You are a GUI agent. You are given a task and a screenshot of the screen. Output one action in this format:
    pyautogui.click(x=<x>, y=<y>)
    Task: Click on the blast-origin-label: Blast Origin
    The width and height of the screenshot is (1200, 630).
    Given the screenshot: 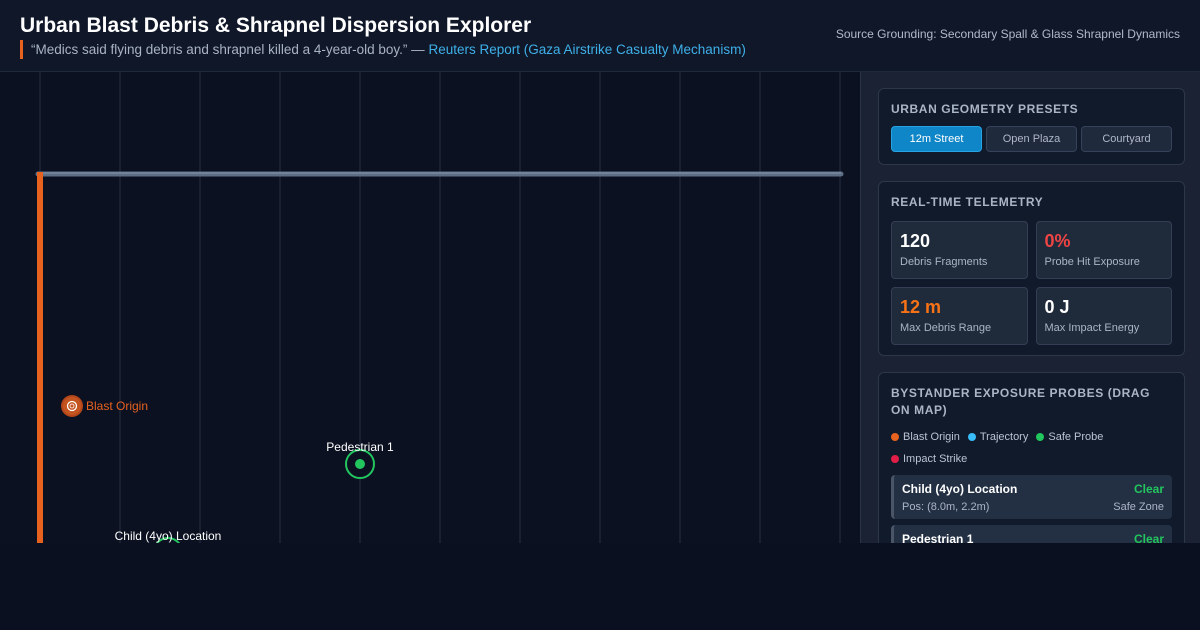 What is the action you would take?
    pyautogui.click(x=117, y=406)
    